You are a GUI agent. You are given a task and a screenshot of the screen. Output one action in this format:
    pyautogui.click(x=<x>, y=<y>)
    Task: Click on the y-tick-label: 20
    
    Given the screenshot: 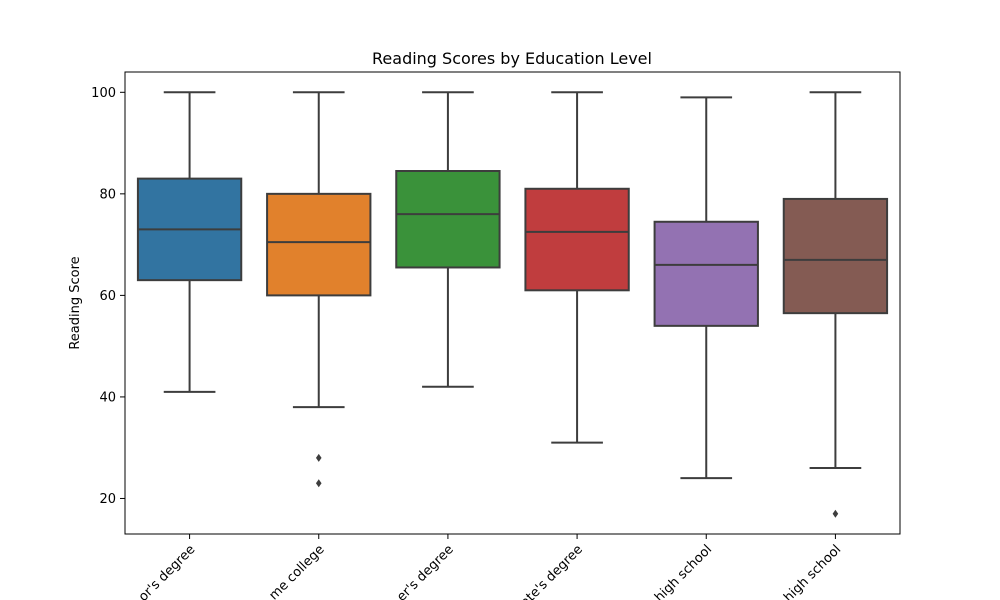 What is the action you would take?
    pyautogui.click(x=107, y=499)
    